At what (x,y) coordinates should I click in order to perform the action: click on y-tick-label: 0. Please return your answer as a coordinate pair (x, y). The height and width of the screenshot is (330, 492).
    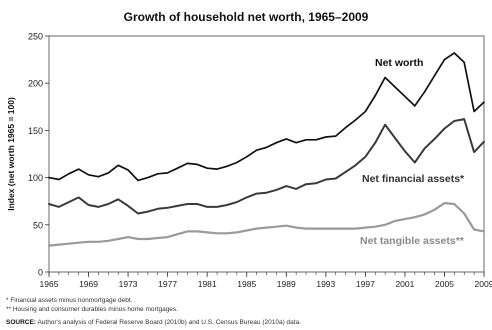
    Looking at the image, I should click on (40, 273).